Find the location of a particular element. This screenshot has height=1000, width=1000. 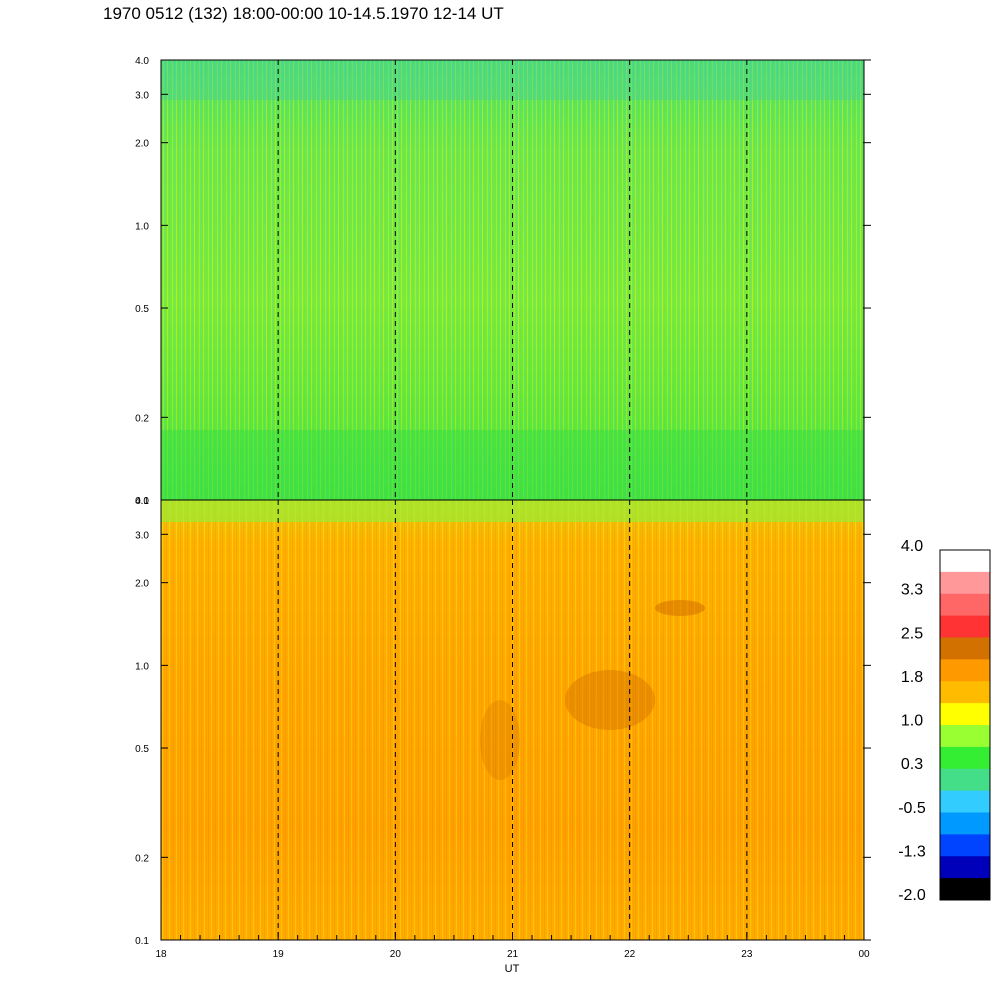

colorbar-label: 0.3 is located at coordinates (912, 764).